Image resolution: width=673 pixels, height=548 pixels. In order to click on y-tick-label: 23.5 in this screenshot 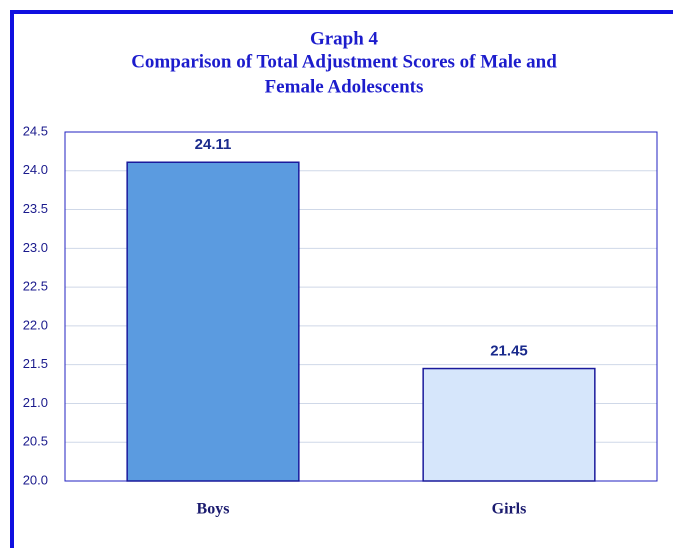, I will do `click(35, 208)`.